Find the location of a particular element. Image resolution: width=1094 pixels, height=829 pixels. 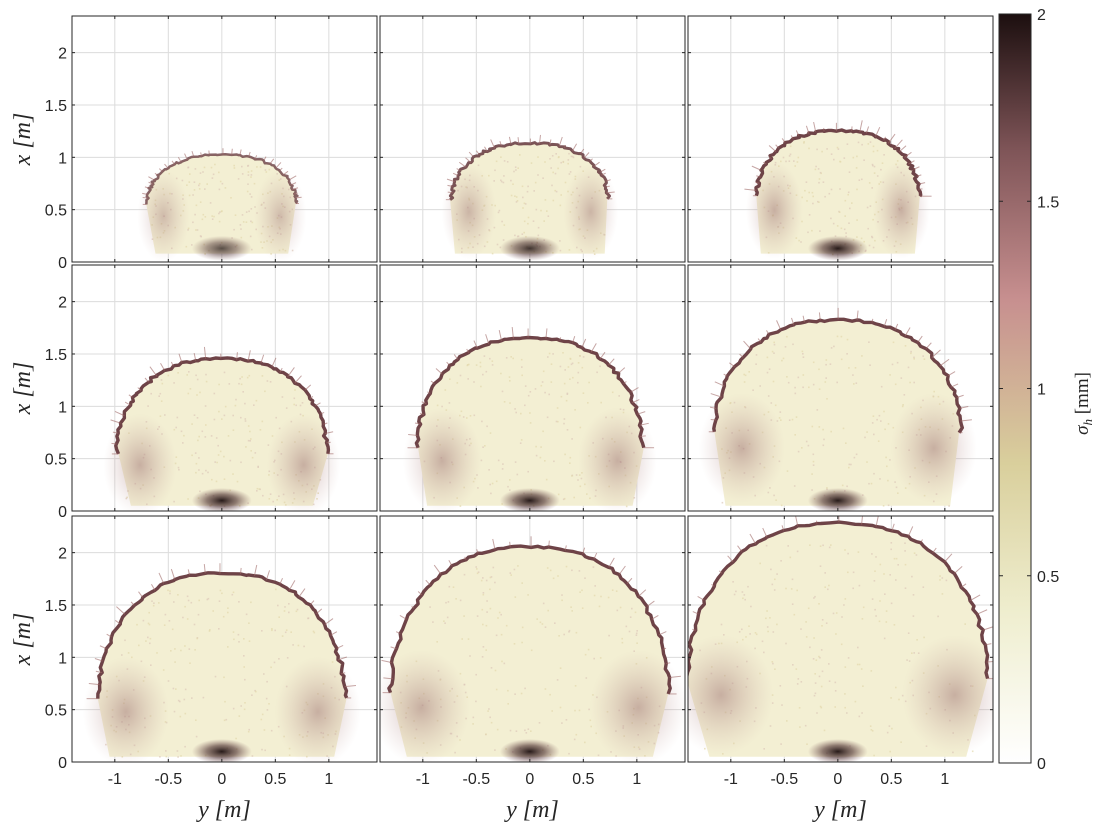

colorbar-tick-label: 2 is located at coordinates (1041, 15).